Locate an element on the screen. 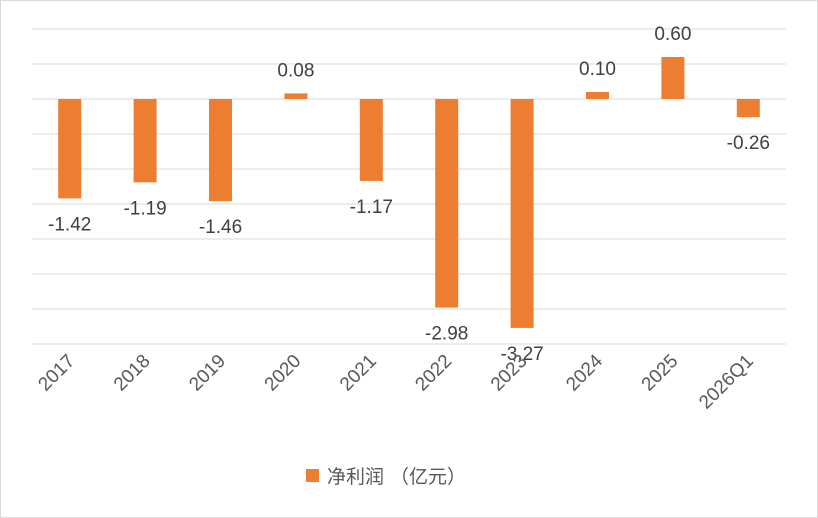 The height and width of the screenshot is (518, 818). data-label: -2.98 is located at coordinates (446, 334).